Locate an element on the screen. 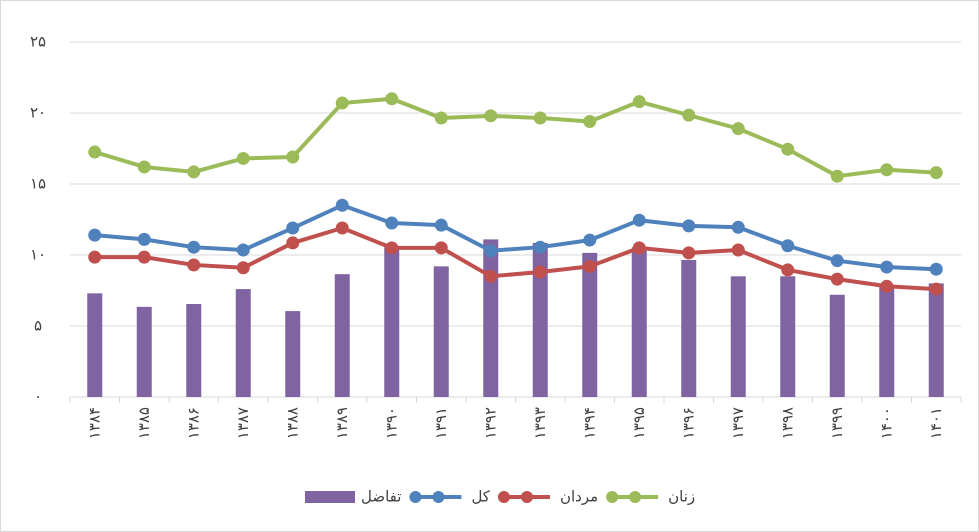 This screenshot has width=979, height=532. x-tick-label: ۱۳۹۷ is located at coordinates (738, 423).